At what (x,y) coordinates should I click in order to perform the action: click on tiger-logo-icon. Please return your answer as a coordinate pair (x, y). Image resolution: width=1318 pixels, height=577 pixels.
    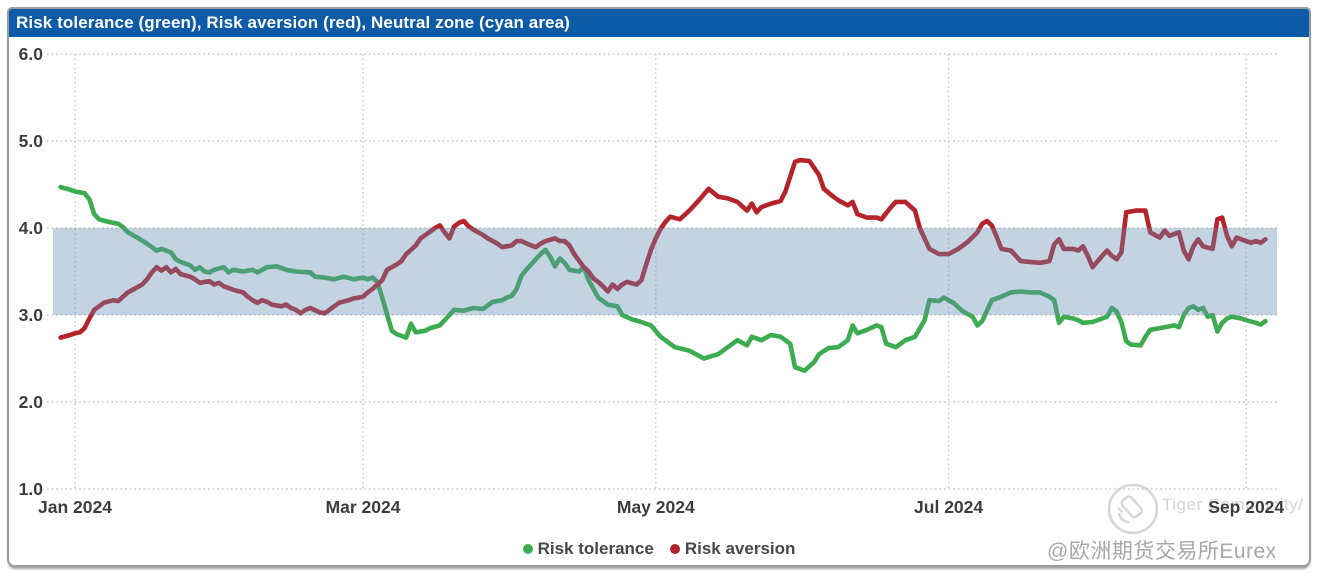
    Looking at the image, I should click on (1133, 509).